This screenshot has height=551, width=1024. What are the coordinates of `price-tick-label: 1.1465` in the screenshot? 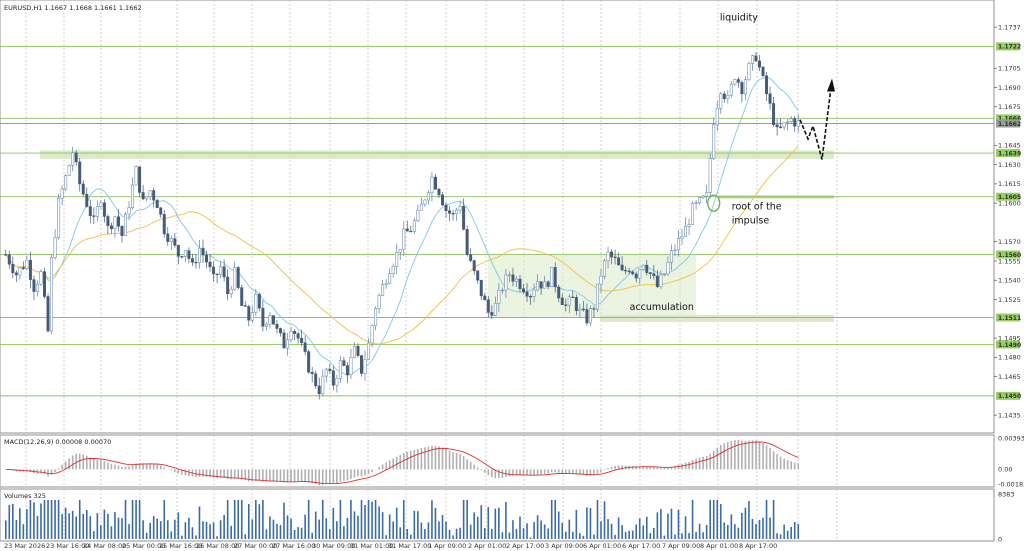 It's located at (1009, 377).